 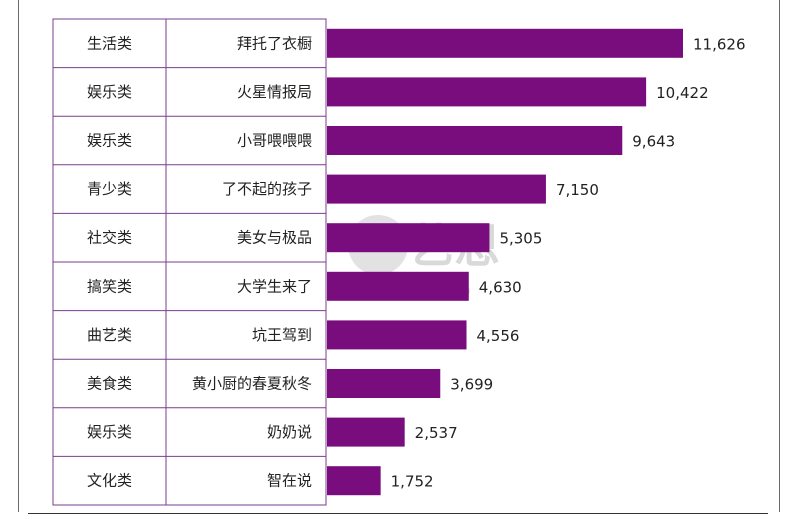 I want to click on group-label: 搞笑类, so click(x=109, y=286).